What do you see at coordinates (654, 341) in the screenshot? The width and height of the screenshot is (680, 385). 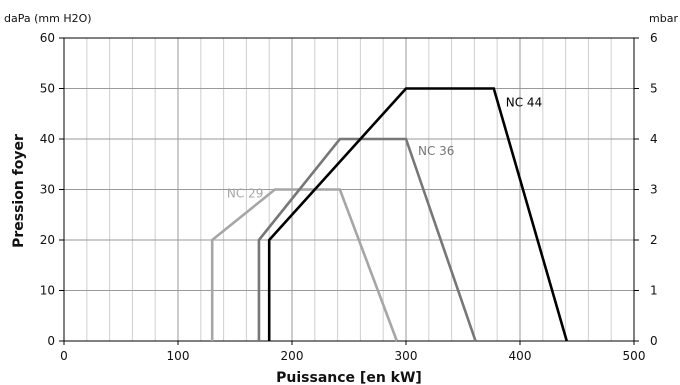 I see `y2-tick-label: 0` at bounding box center [654, 341].